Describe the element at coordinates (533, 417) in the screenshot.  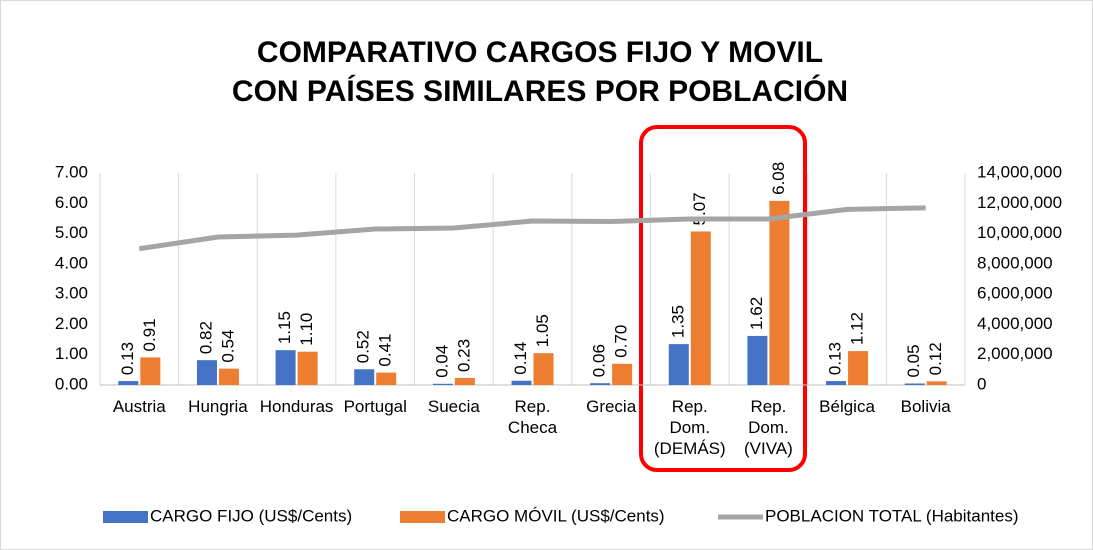
I see `x-tick-label: Rep. Checa` at that location.